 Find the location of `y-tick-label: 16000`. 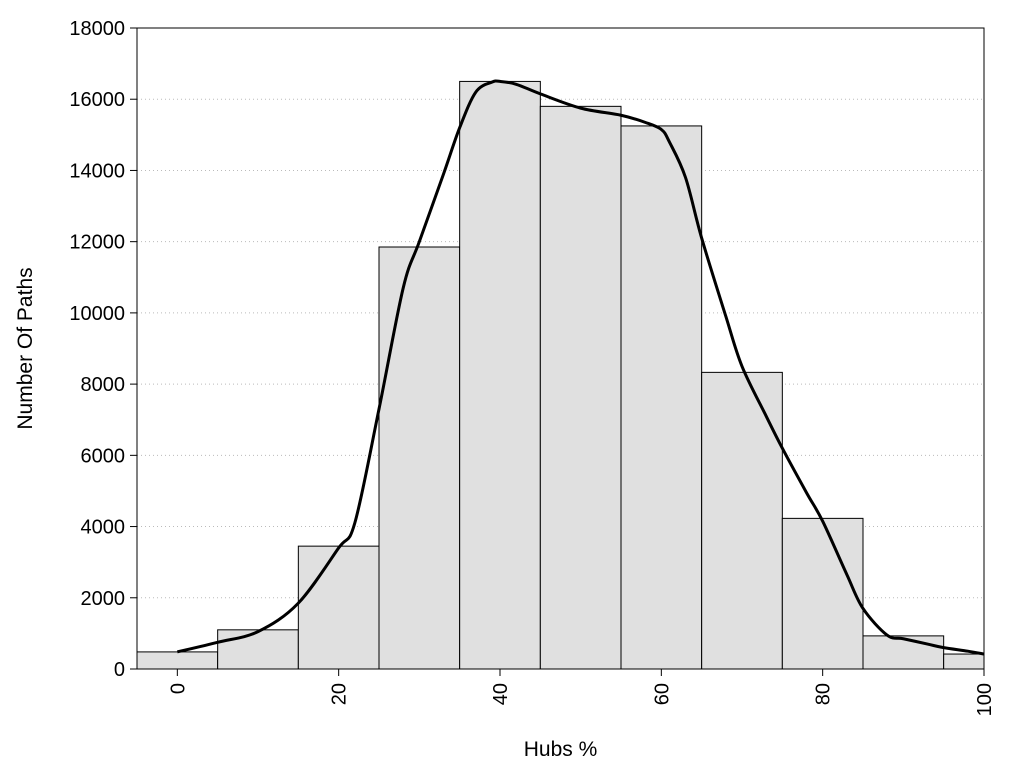

y-tick-label: 16000 is located at coordinates (97, 100).